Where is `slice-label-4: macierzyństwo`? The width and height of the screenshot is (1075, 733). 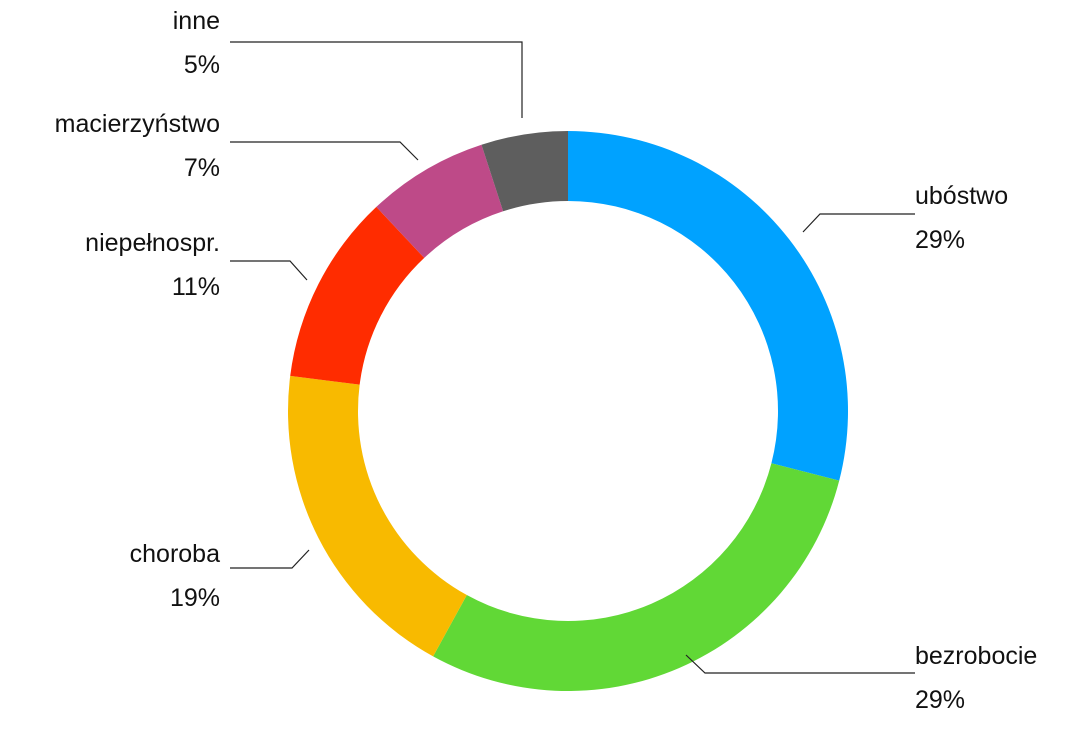 slice-label-4: macierzyństwo is located at coordinates (137, 124).